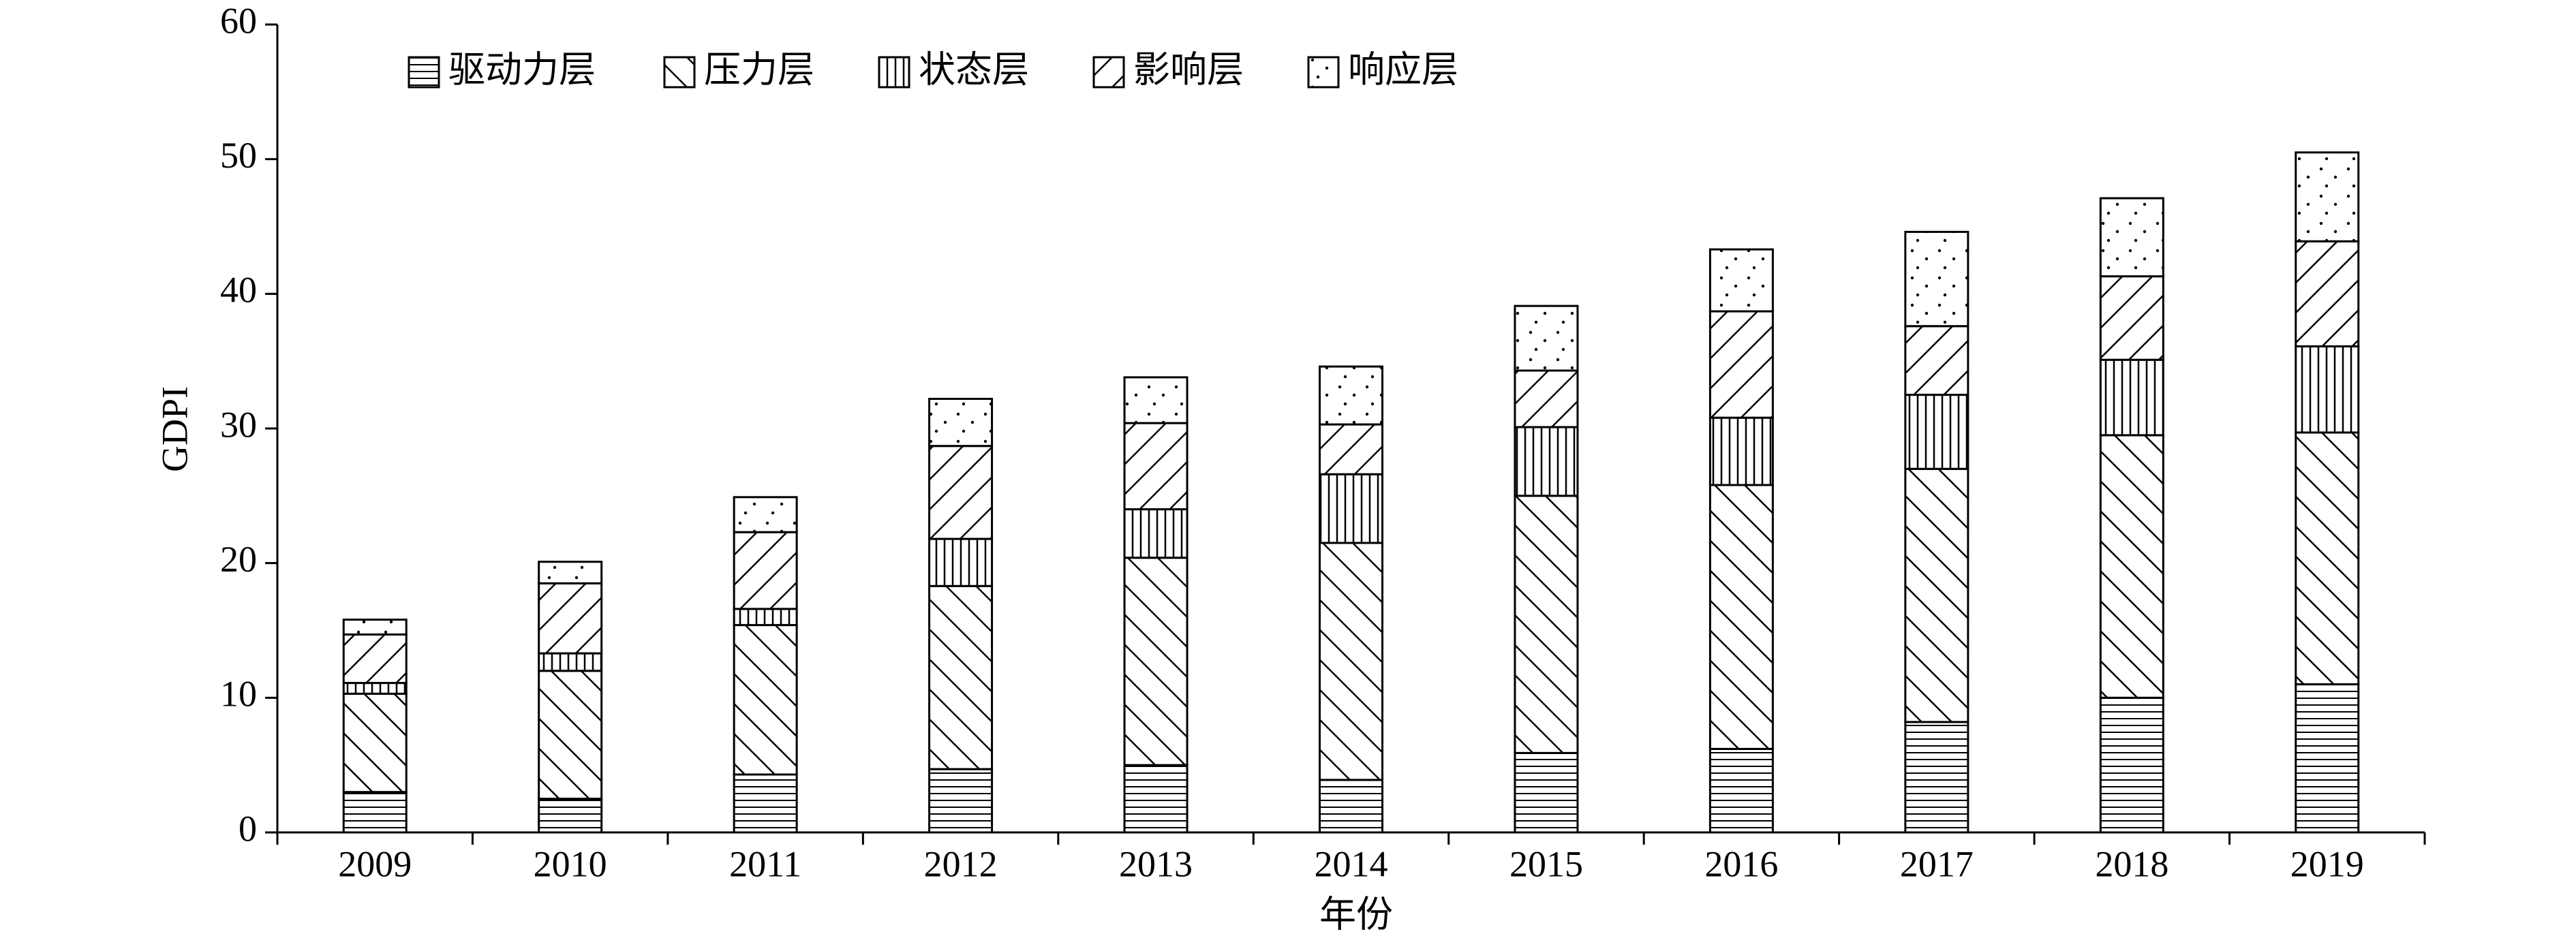 The width and height of the screenshot is (2576, 938). What do you see at coordinates (175, 429) in the screenshot?
I see `y-axis-label: GDPI` at bounding box center [175, 429].